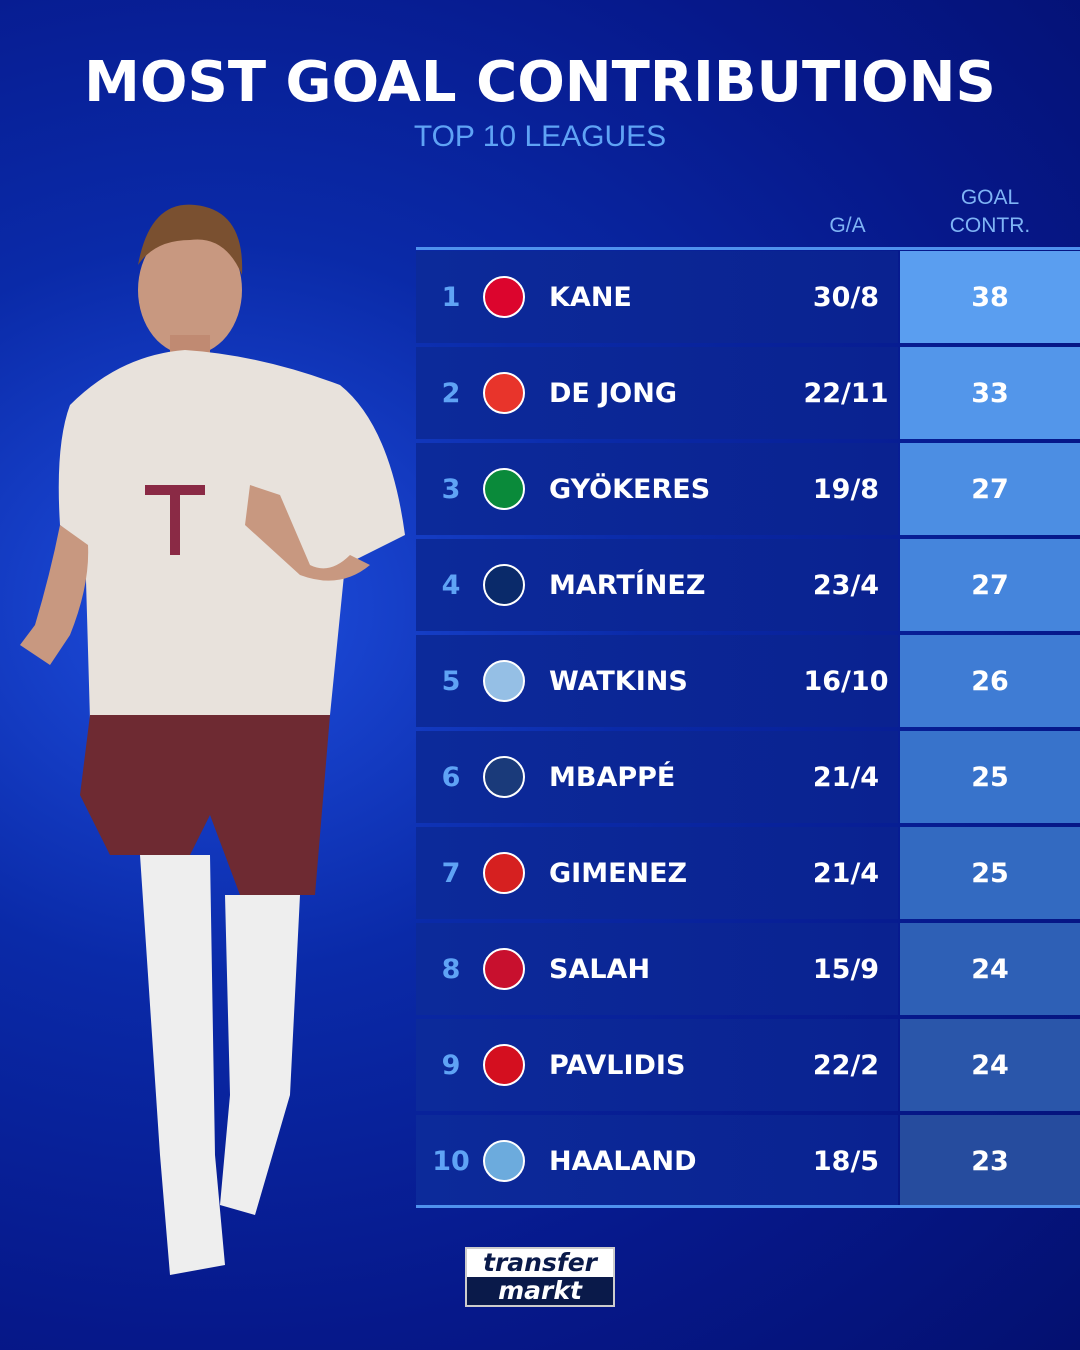 This screenshot has width=1080, height=1350. What do you see at coordinates (748, 248) in the screenshot?
I see `table-top-divider` at bounding box center [748, 248].